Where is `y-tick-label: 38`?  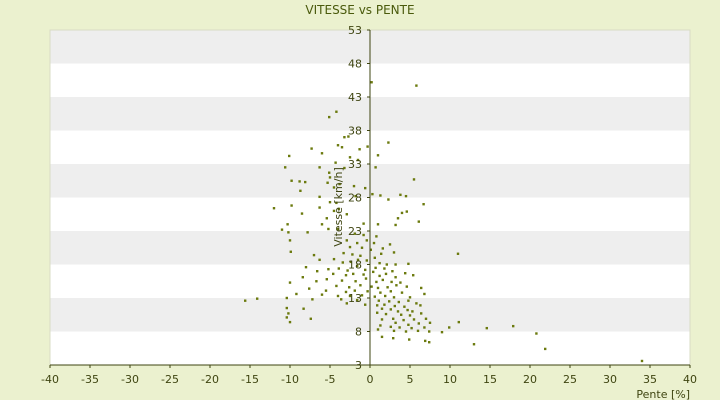 y-tick-label: 38 is located at coordinates (355, 131).